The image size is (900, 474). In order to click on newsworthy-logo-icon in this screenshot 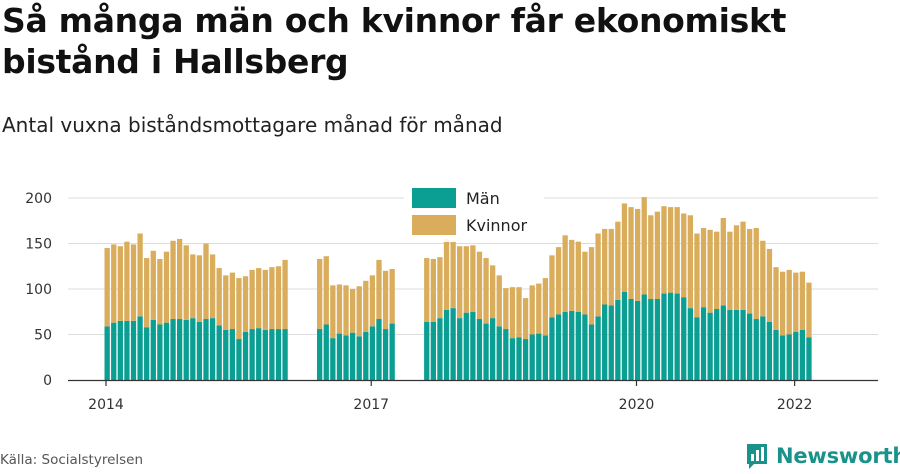, I will do `click(757, 456)`.